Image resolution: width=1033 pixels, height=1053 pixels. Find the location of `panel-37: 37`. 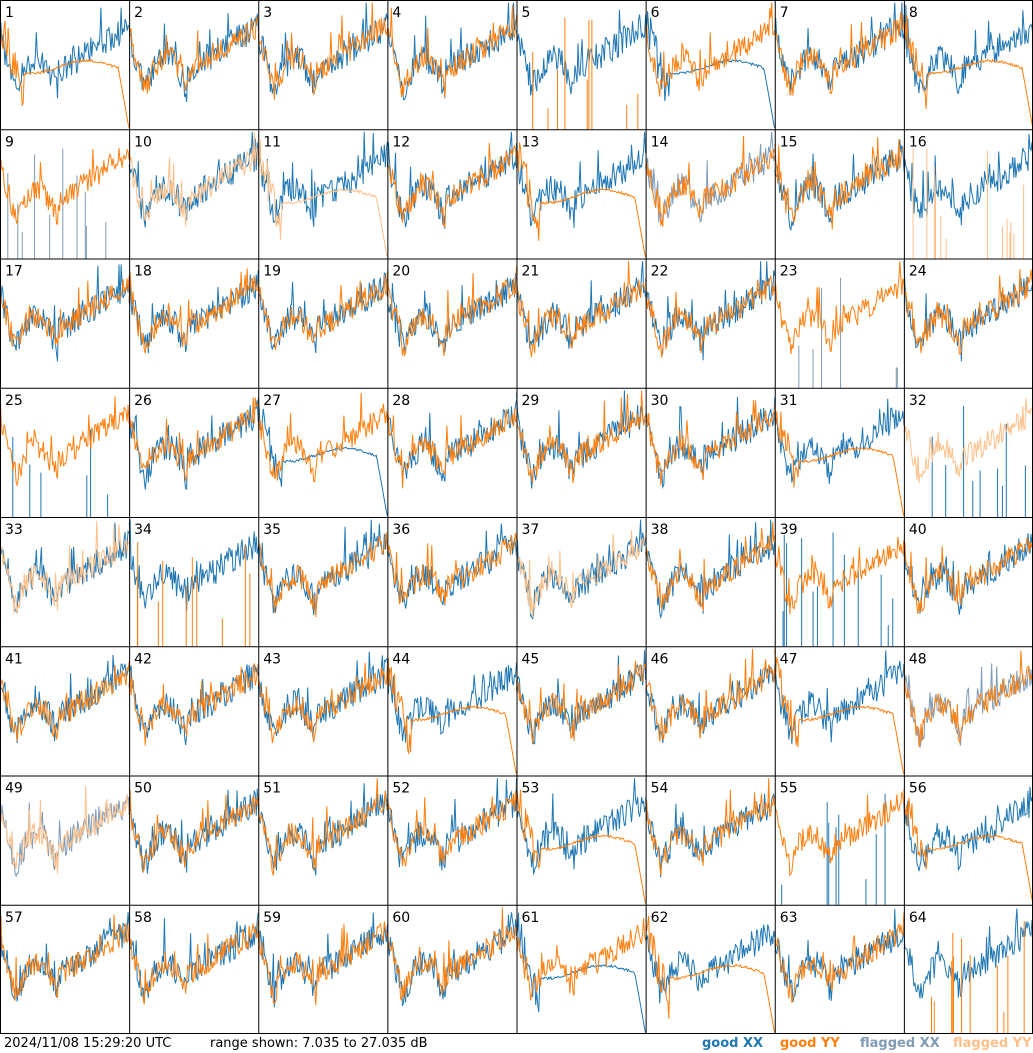

panel-37: 37 is located at coordinates (581, 569).